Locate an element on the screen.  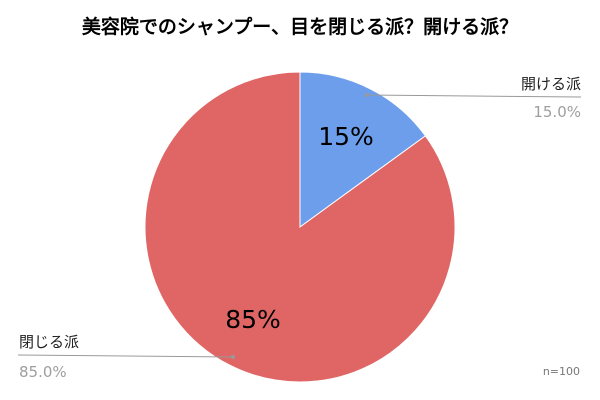
chart-title: 美容院でのシャンプー、目を閉じる派？開ける派？ is located at coordinates (300, 27).